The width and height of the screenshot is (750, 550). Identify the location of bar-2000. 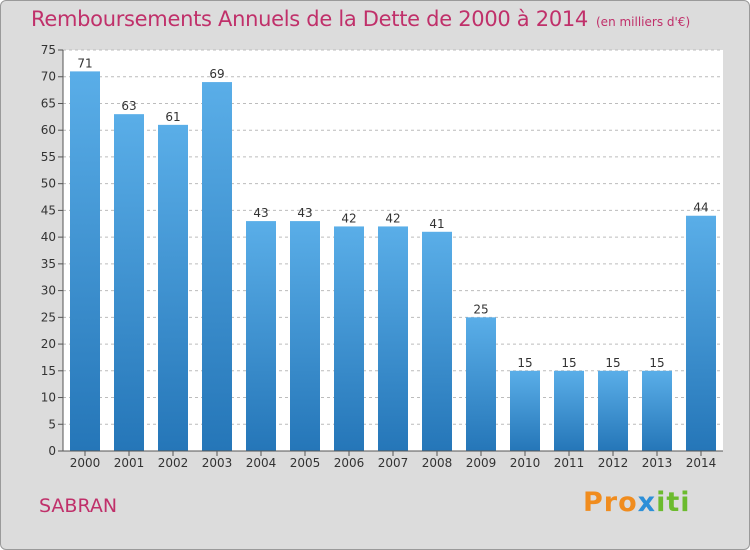
(85, 261).